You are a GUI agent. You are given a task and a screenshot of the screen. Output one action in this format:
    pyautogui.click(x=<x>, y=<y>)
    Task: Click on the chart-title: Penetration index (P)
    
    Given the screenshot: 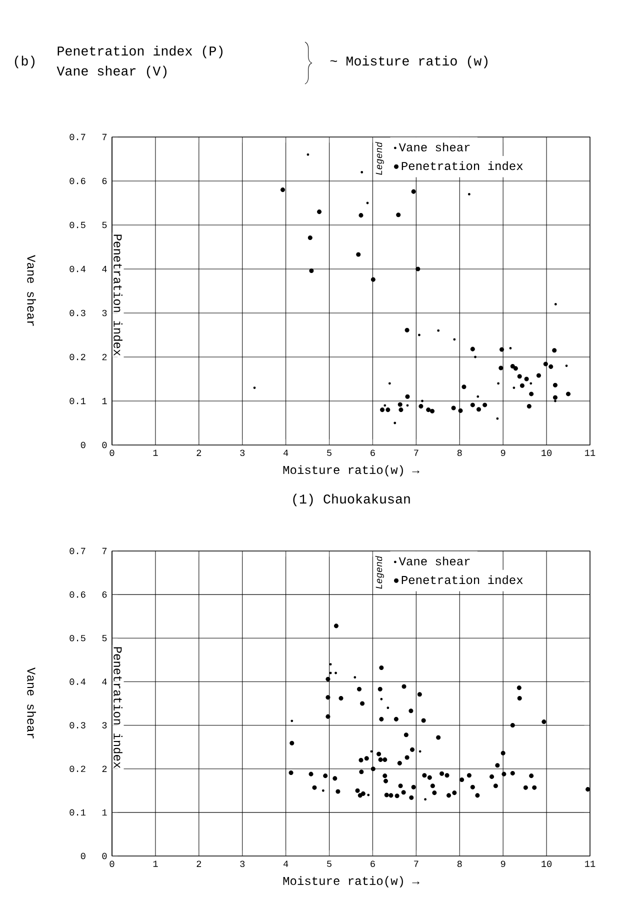 What is the action you would take?
    pyautogui.click(x=140, y=52)
    